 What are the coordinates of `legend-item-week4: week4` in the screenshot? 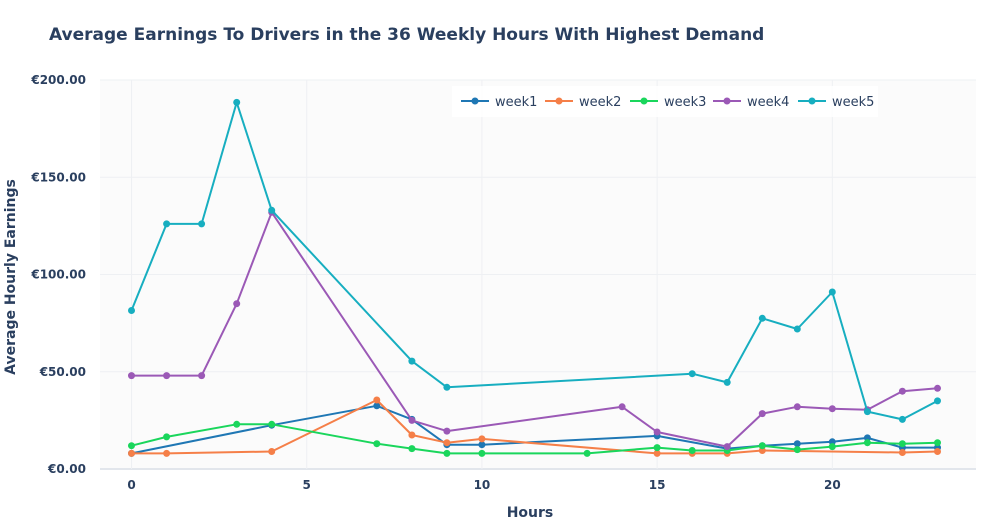 It's located at (751, 102).